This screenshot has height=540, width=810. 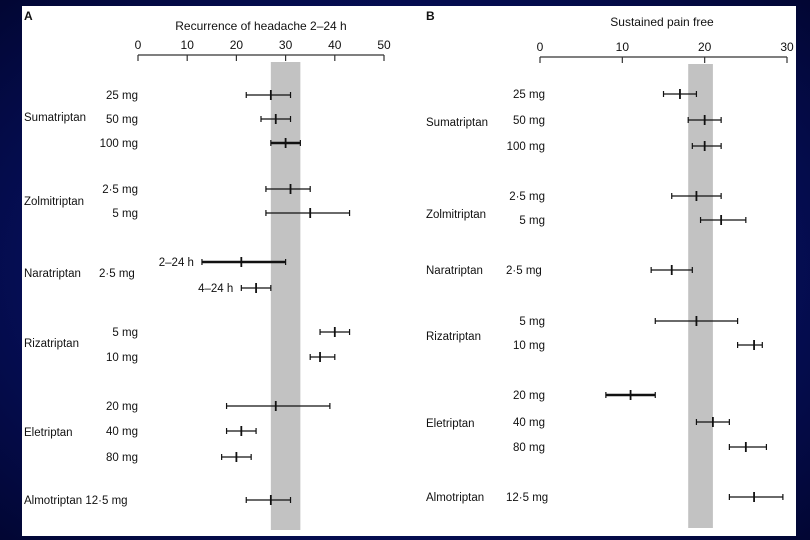 What do you see at coordinates (335, 45) in the screenshot?
I see `x-tick-label: 40` at bounding box center [335, 45].